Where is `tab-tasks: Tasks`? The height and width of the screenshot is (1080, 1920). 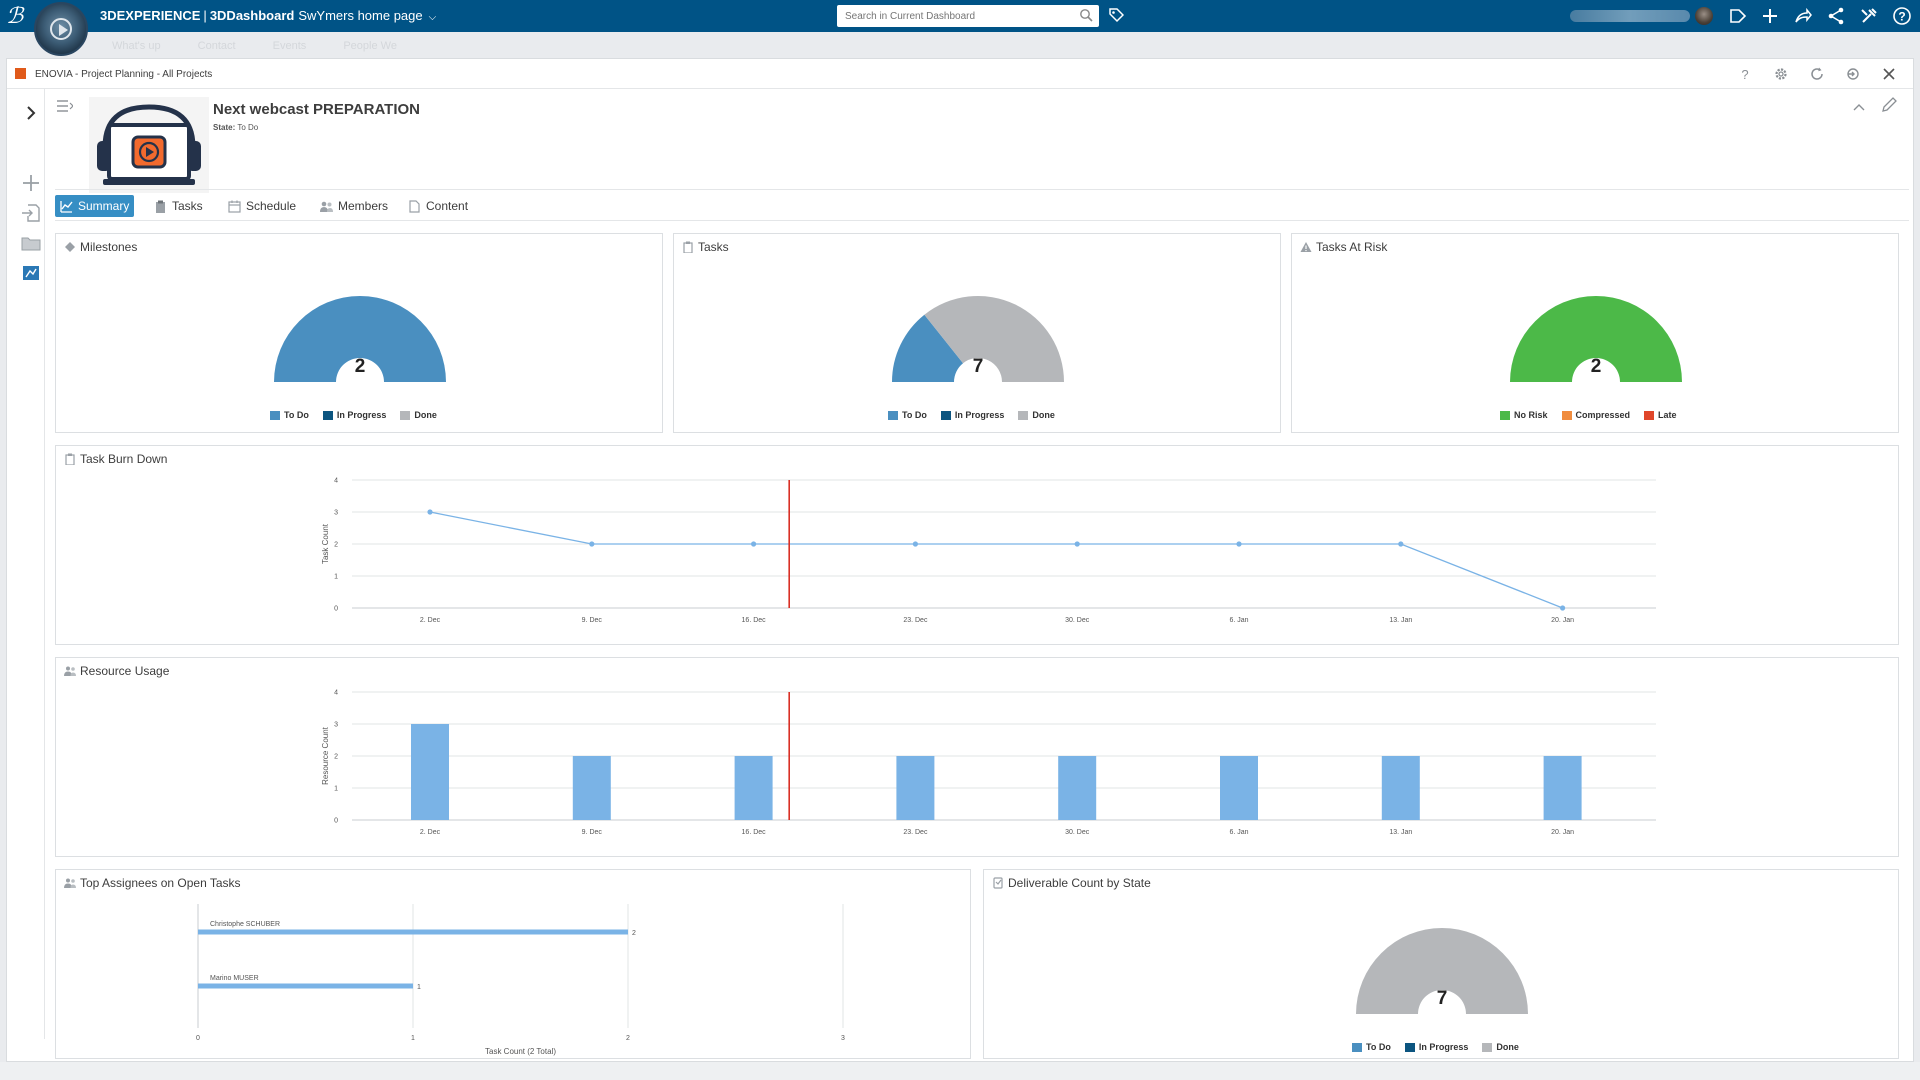 tab-tasks: Tasks is located at coordinates (178, 206).